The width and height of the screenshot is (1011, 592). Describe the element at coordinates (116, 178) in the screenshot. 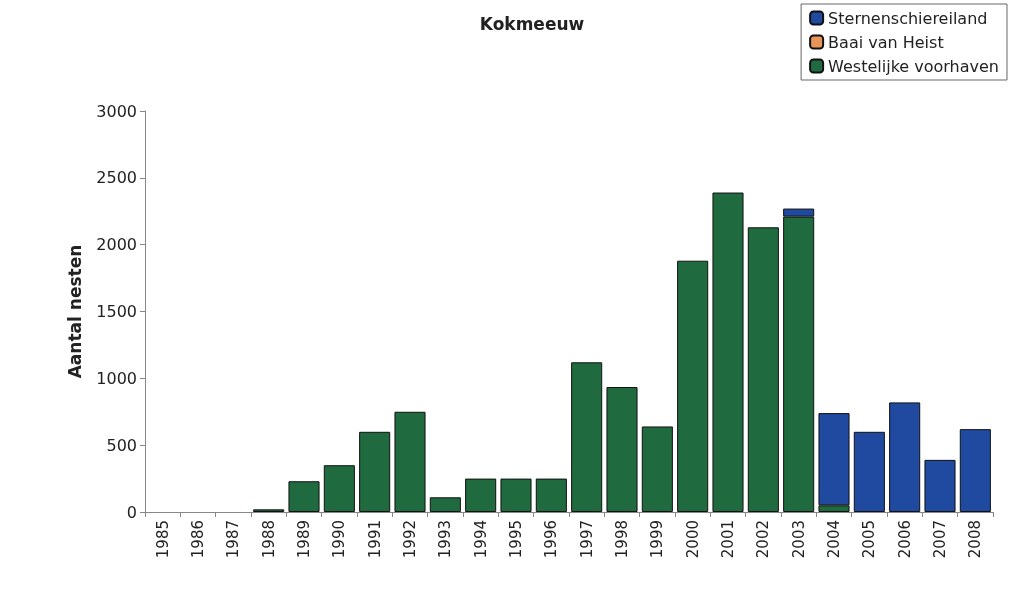

I see `y-tick-label: 2500` at that location.